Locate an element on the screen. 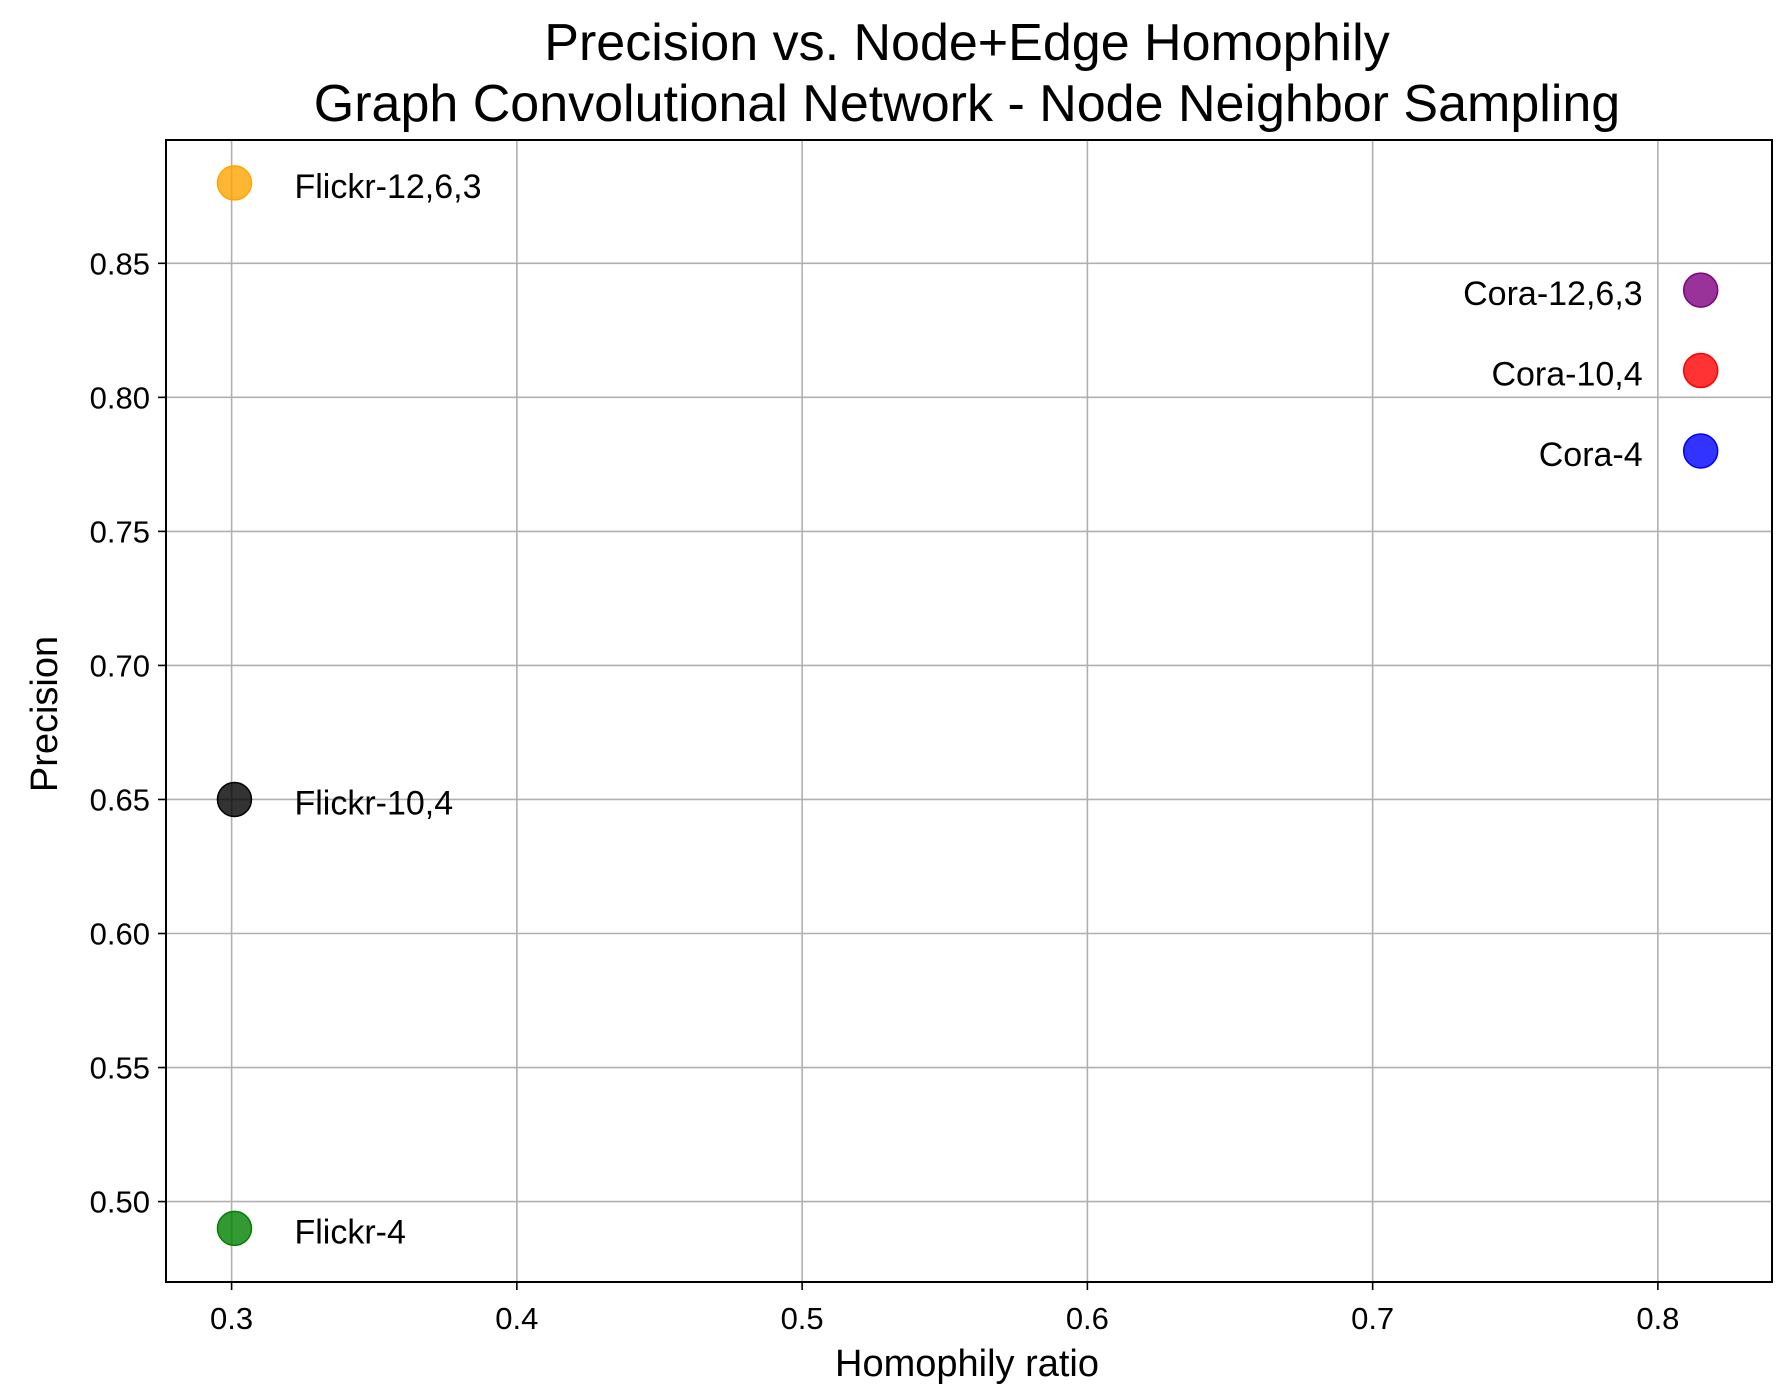  y-tick-label: 0.60 is located at coordinates (120, 934).